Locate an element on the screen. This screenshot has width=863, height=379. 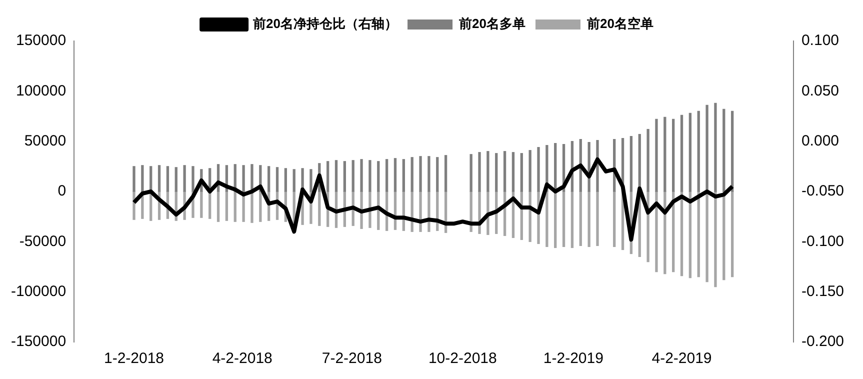
x-tick-label: 4-2-2018 is located at coordinates (242, 359).